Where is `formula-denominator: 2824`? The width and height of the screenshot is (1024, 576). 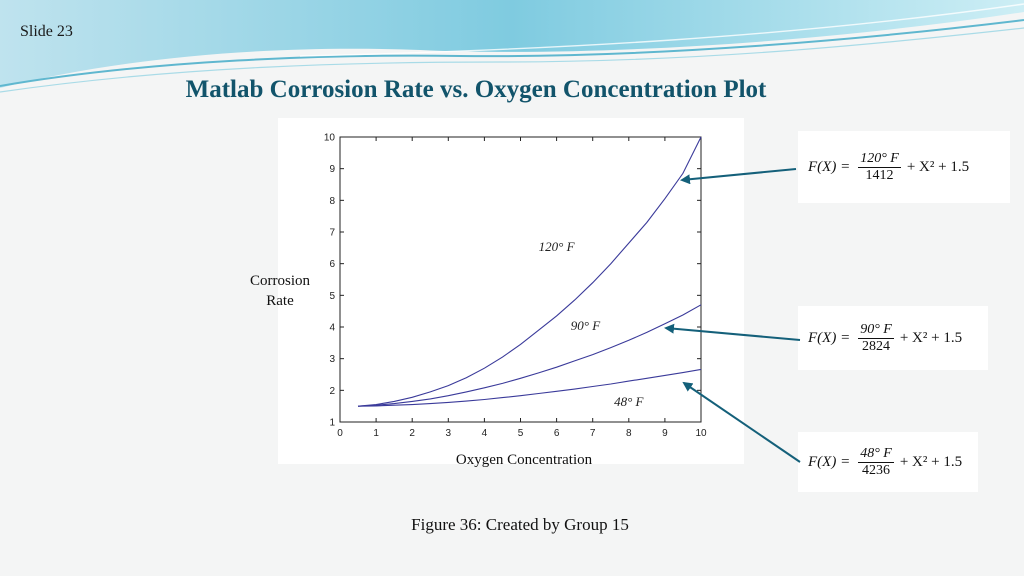 formula-denominator: 2824 is located at coordinates (876, 346).